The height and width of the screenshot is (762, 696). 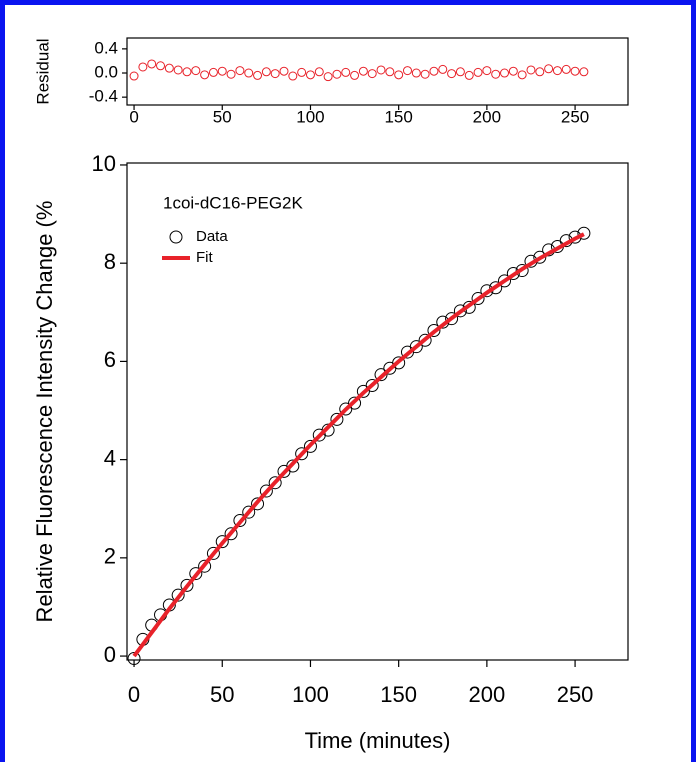 I want to click on legend-label: Data, so click(x=212, y=236).